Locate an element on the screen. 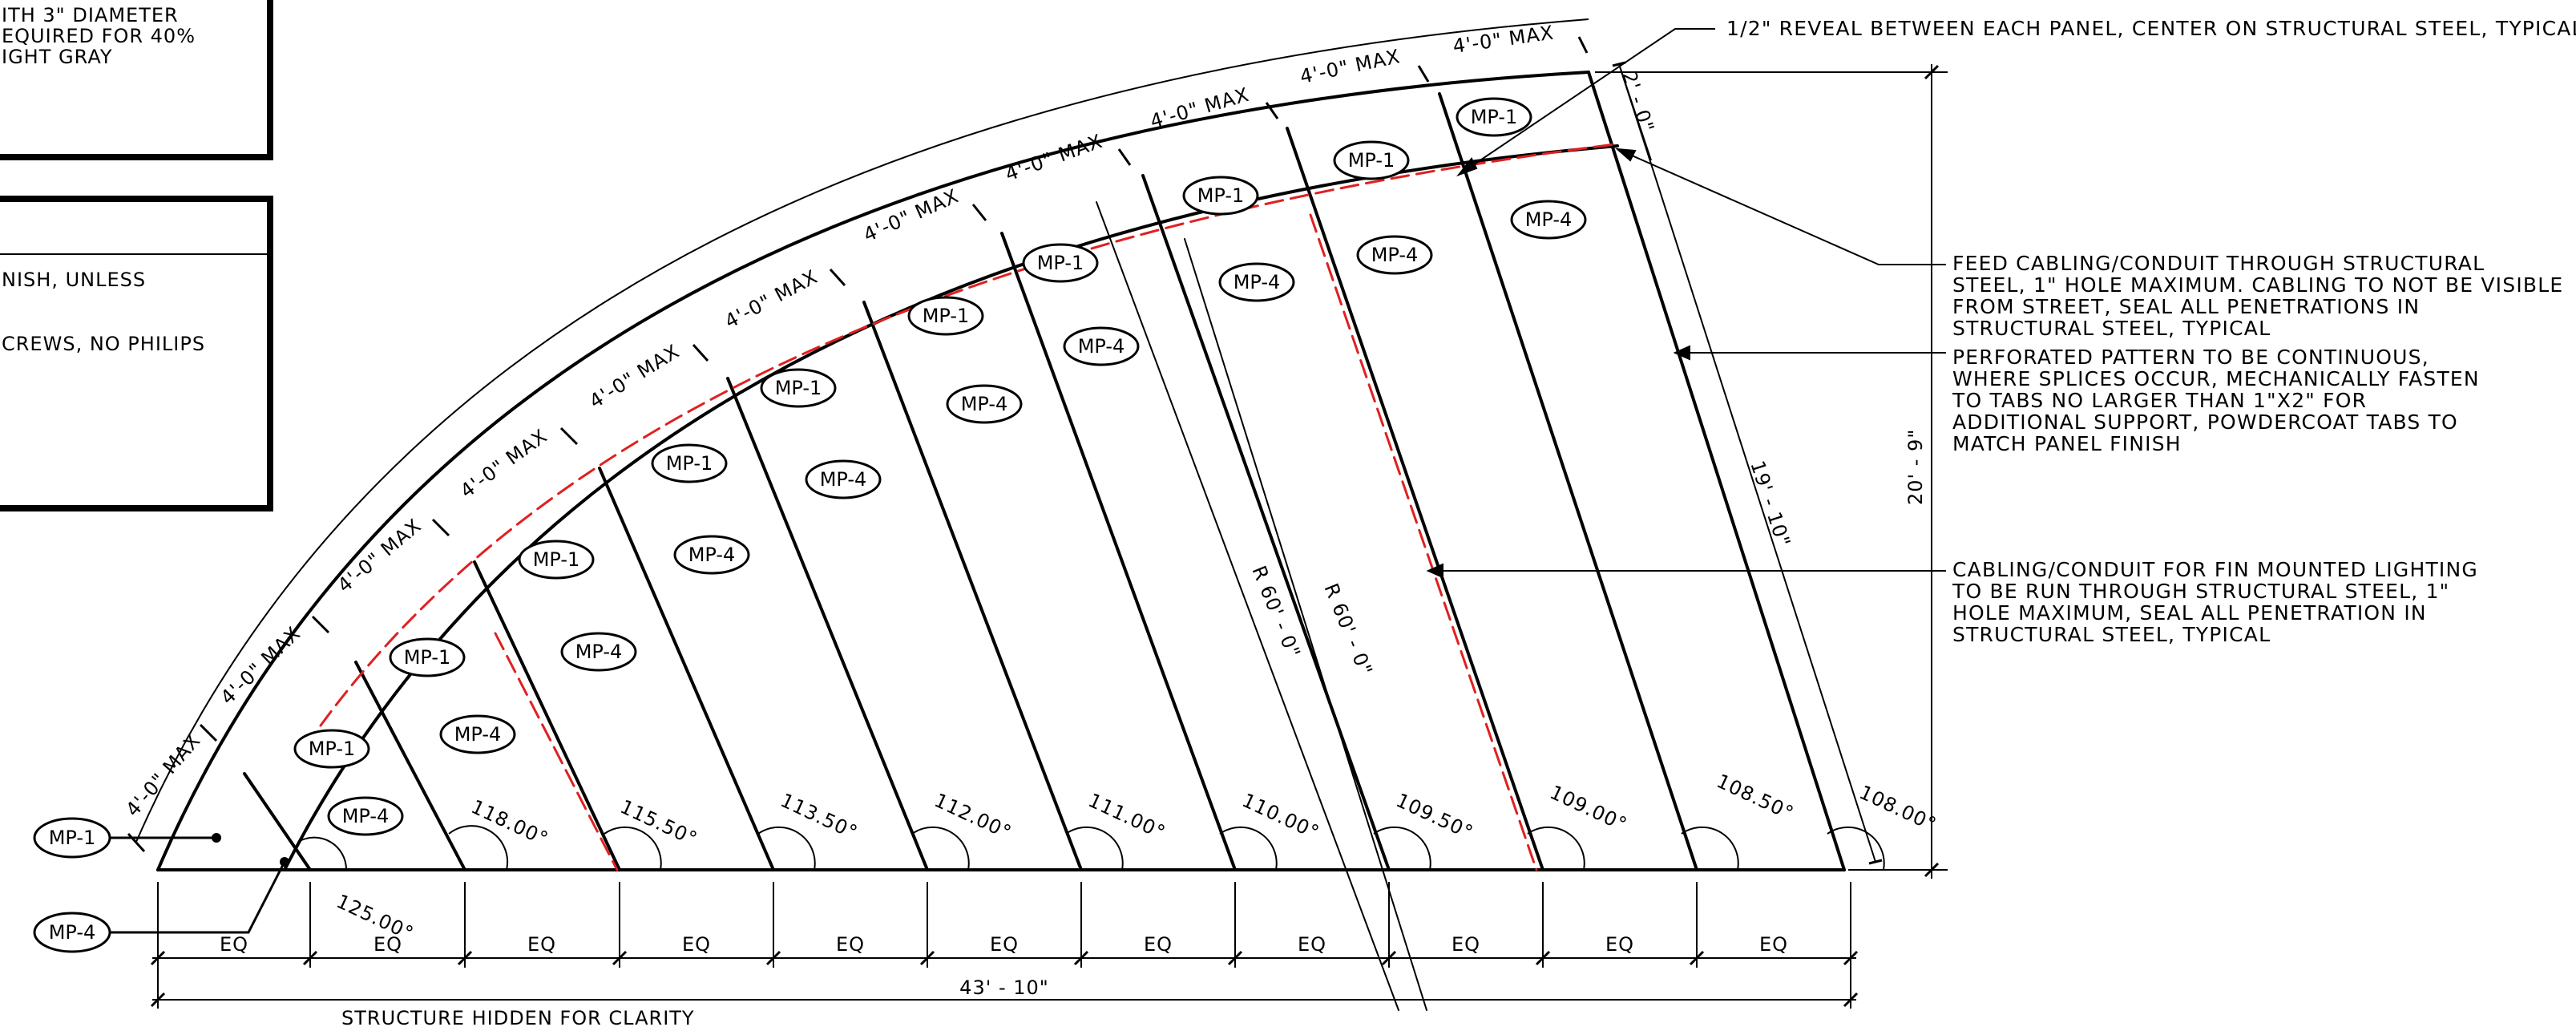 The height and width of the screenshot is (1031, 2576). top-band-label: 2' - 0" is located at coordinates (1637, 101).